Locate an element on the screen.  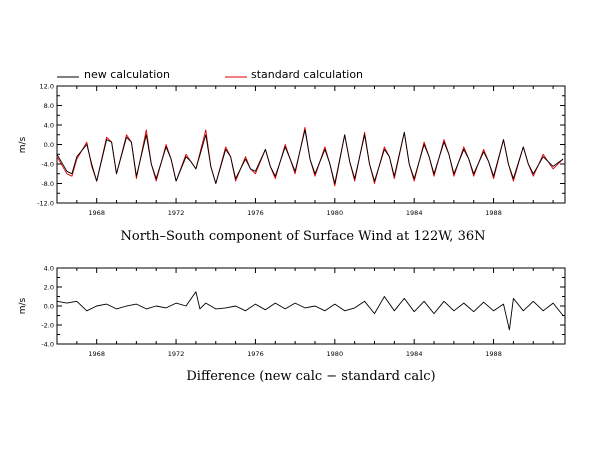
bottom-y-axis-label: m/s is located at coordinates (23, 305).